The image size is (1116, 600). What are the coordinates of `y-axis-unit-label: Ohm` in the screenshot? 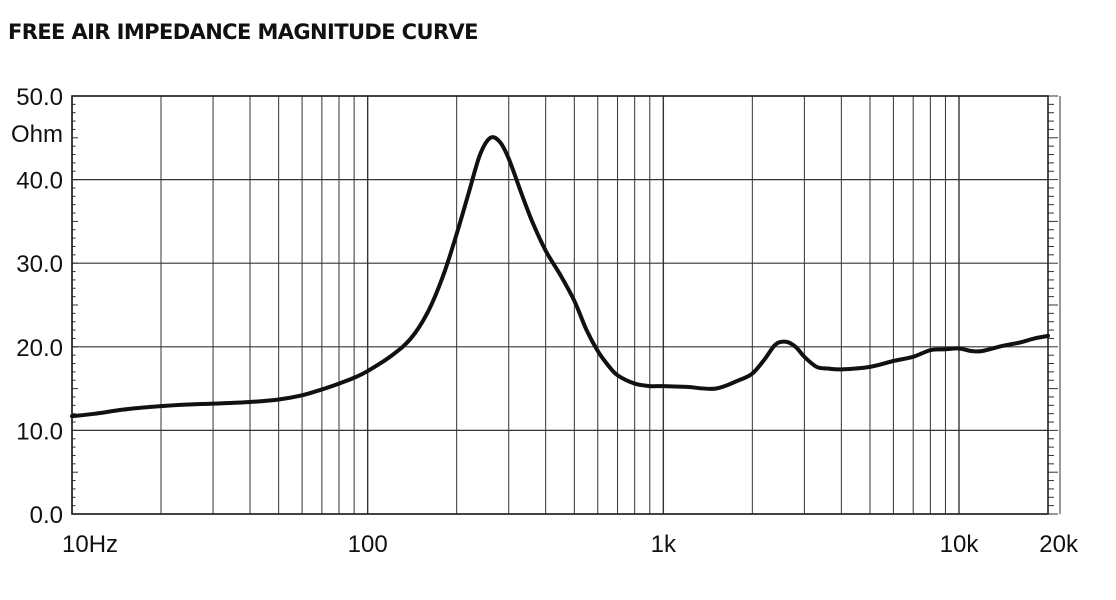 It's located at (37, 134).